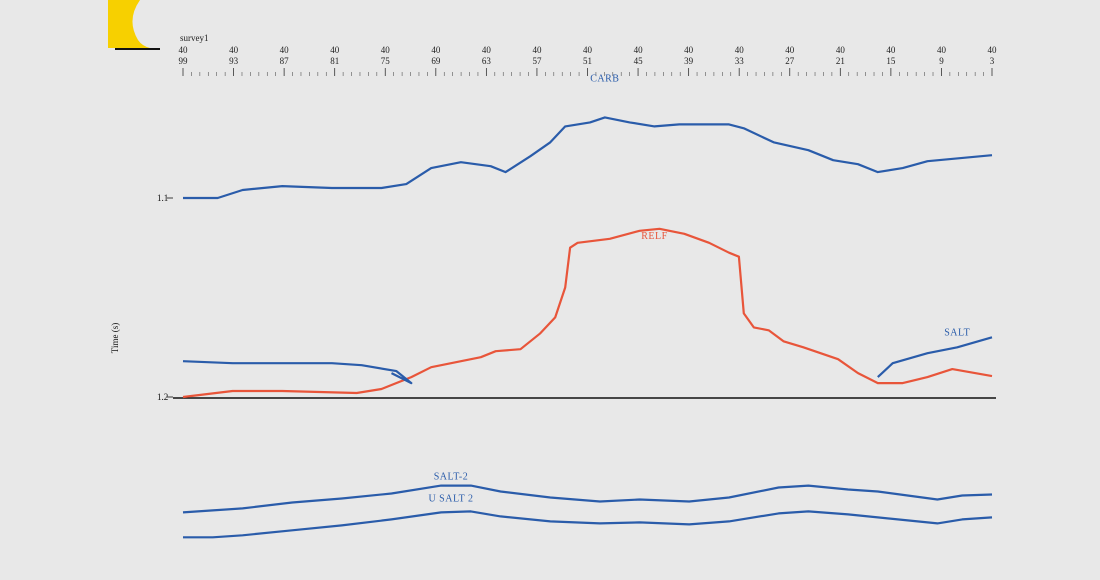  I want to click on series-line-salt-tail, so click(935, 357).